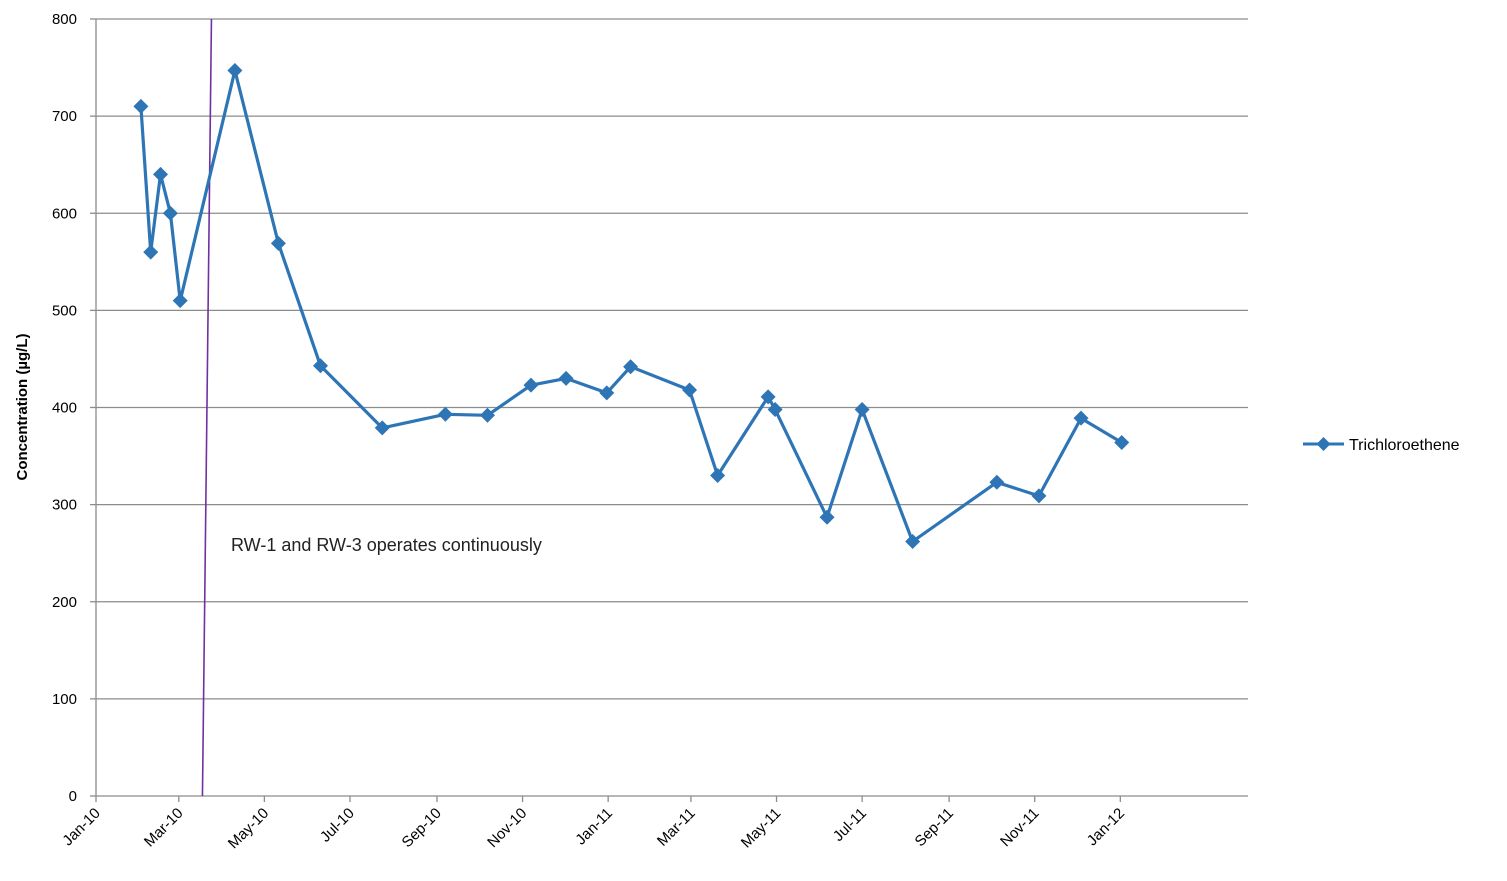 The width and height of the screenshot is (1507, 881). Describe the element at coordinates (676, 827) in the screenshot. I see `x-tick-label-7: Mar-11` at that location.